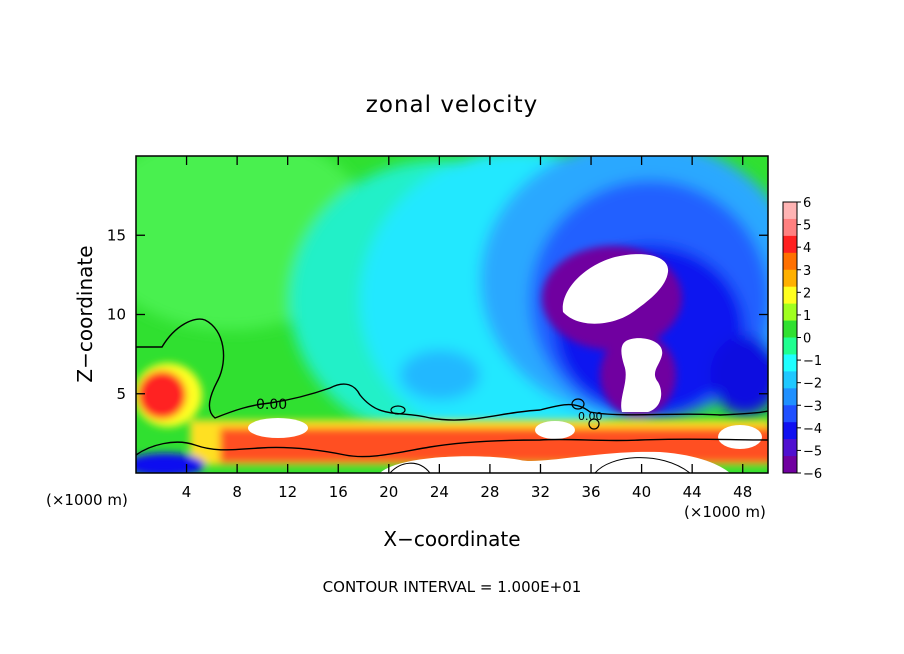 The image size is (904, 654). What do you see at coordinates (237, 492) in the screenshot?
I see `x-tick-label: 8` at bounding box center [237, 492].